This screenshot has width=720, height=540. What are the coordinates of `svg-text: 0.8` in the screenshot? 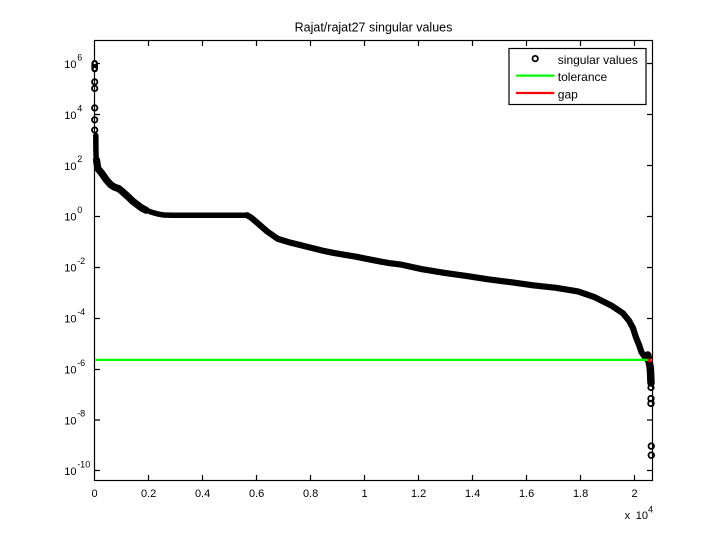 It's located at (310, 494).